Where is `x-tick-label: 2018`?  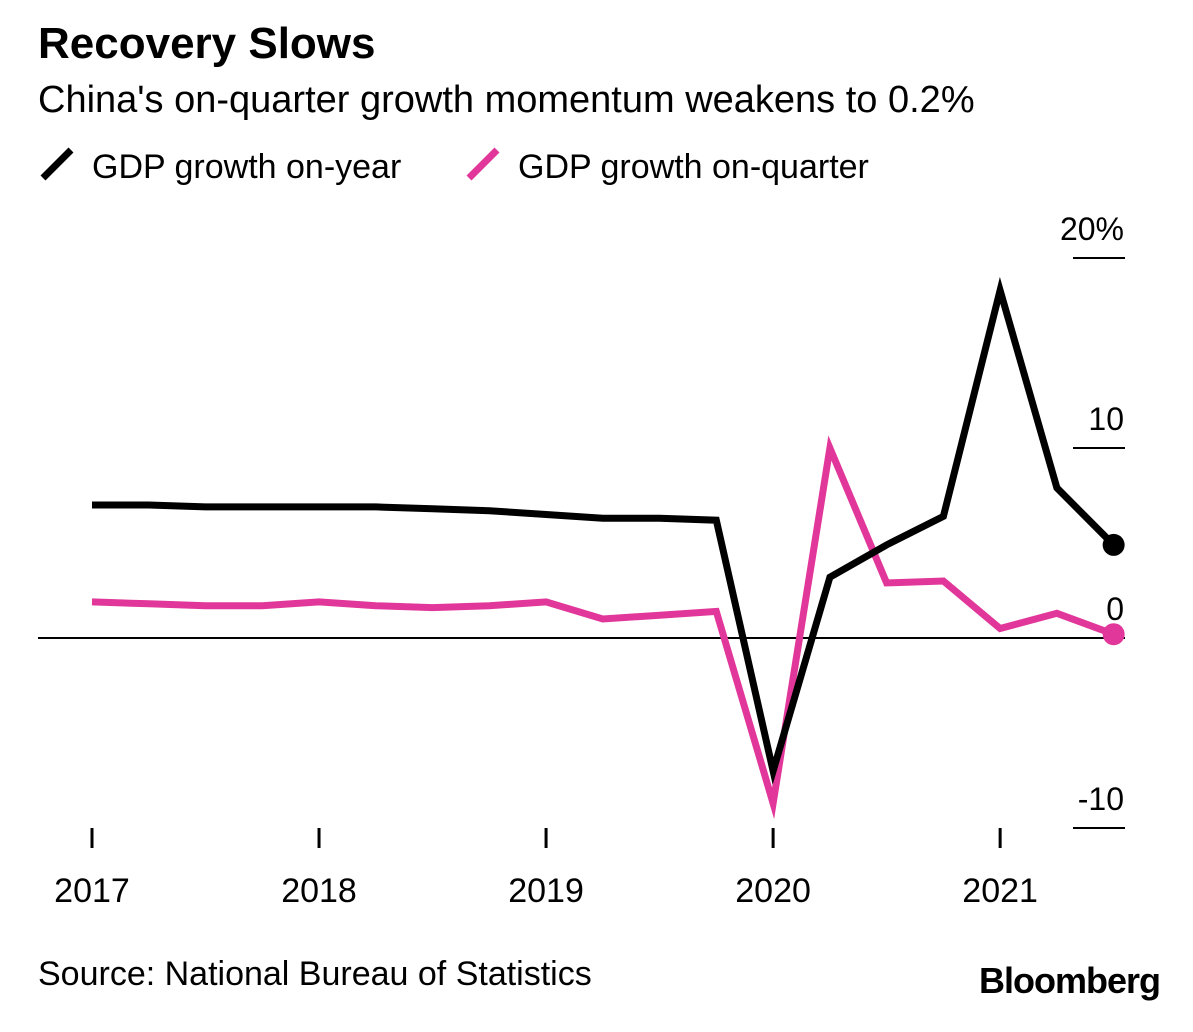 x-tick-label: 2018 is located at coordinates (319, 891).